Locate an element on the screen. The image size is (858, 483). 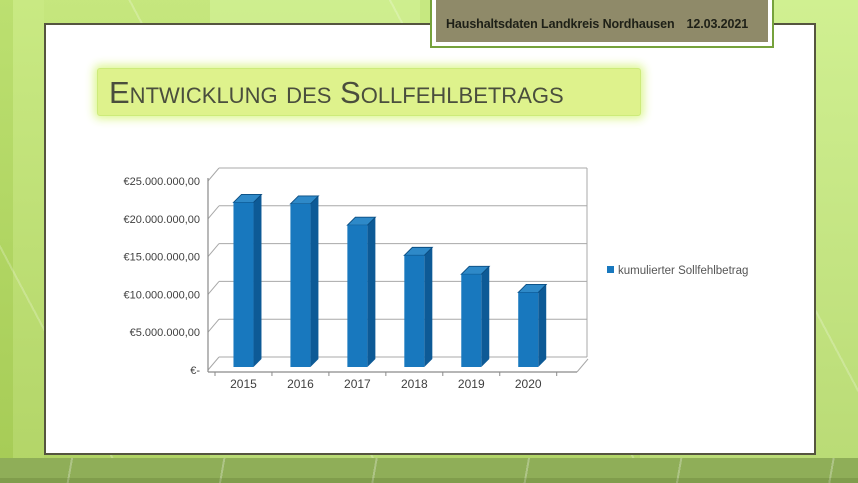
y-axis-label: €20.000.000,00 is located at coordinates (162, 220).